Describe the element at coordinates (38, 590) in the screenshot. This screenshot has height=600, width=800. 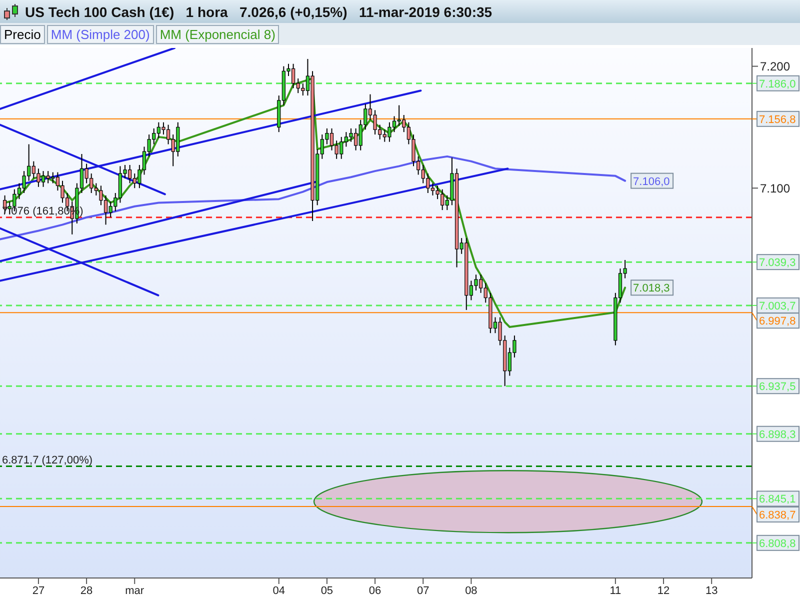
I see `x-tick-label: 27` at that location.